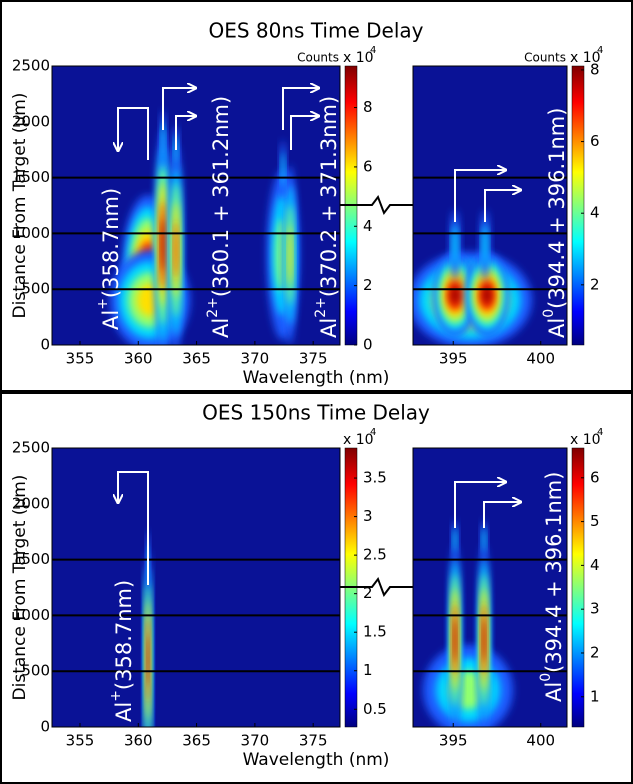  I want to click on y-tick-label: 2500, so click(31, 66).